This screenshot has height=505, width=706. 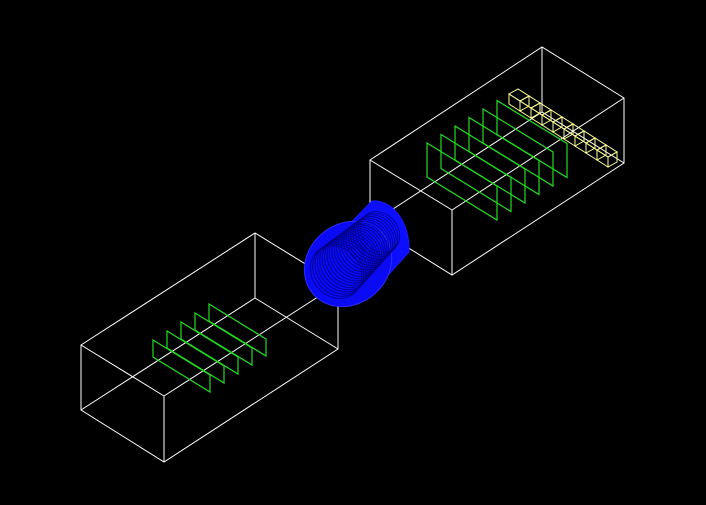 What do you see at coordinates (612, 159) in the screenshot?
I see `calorimeter-cell-end` at bounding box center [612, 159].